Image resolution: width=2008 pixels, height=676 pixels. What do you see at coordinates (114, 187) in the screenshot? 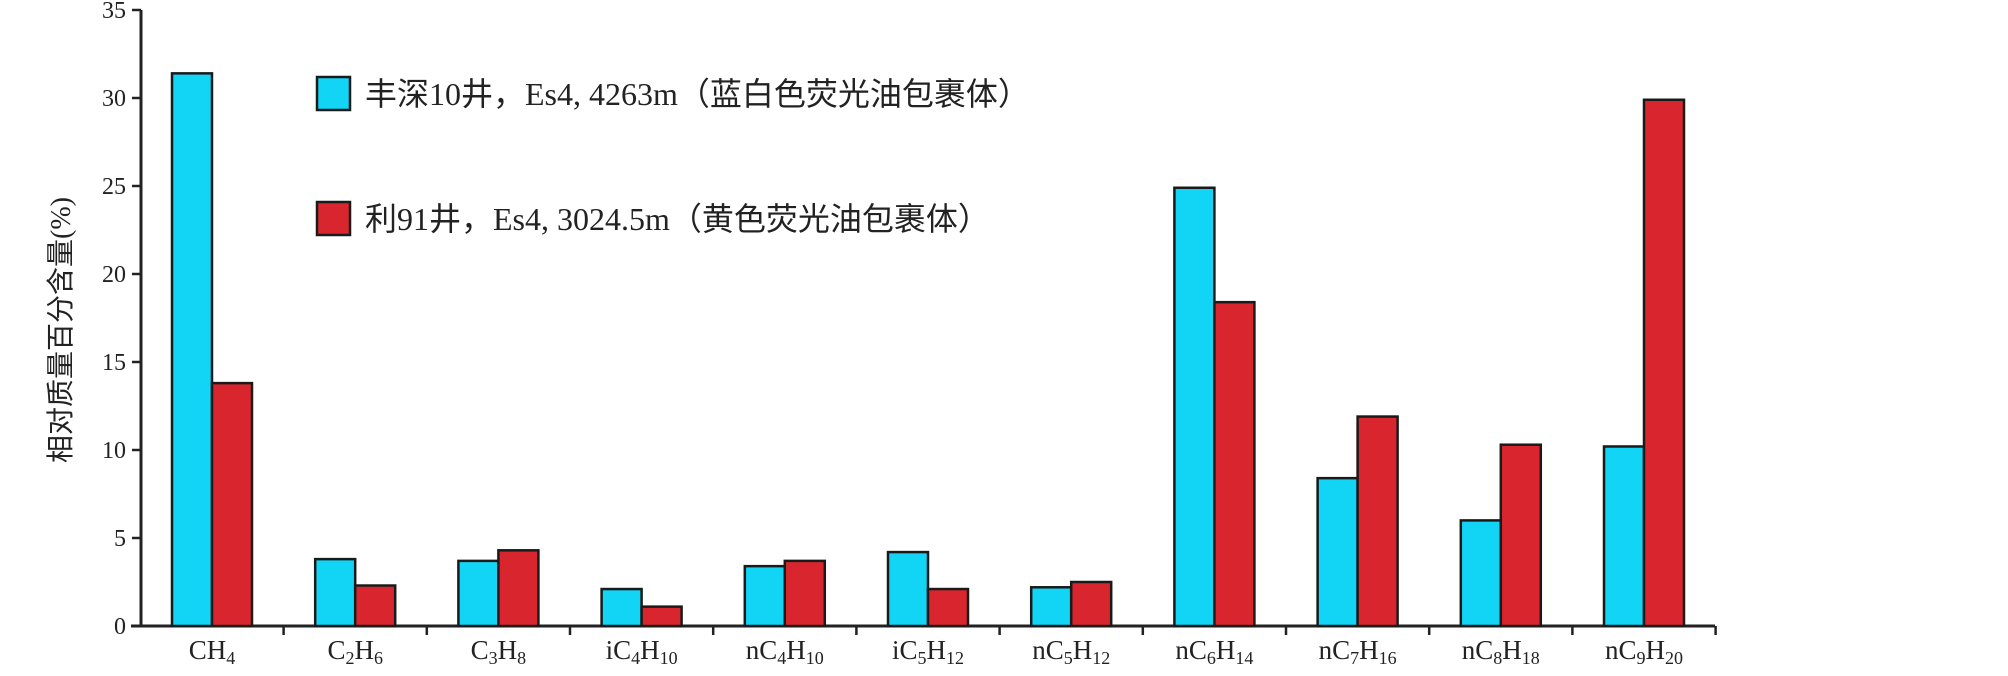
I see `y-tick-label: 25` at bounding box center [114, 187].